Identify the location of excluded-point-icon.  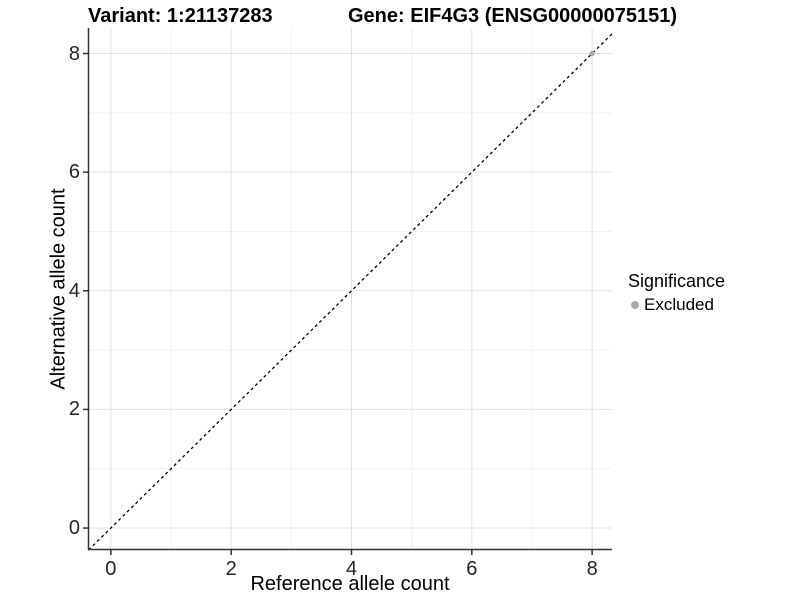
(635, 305).